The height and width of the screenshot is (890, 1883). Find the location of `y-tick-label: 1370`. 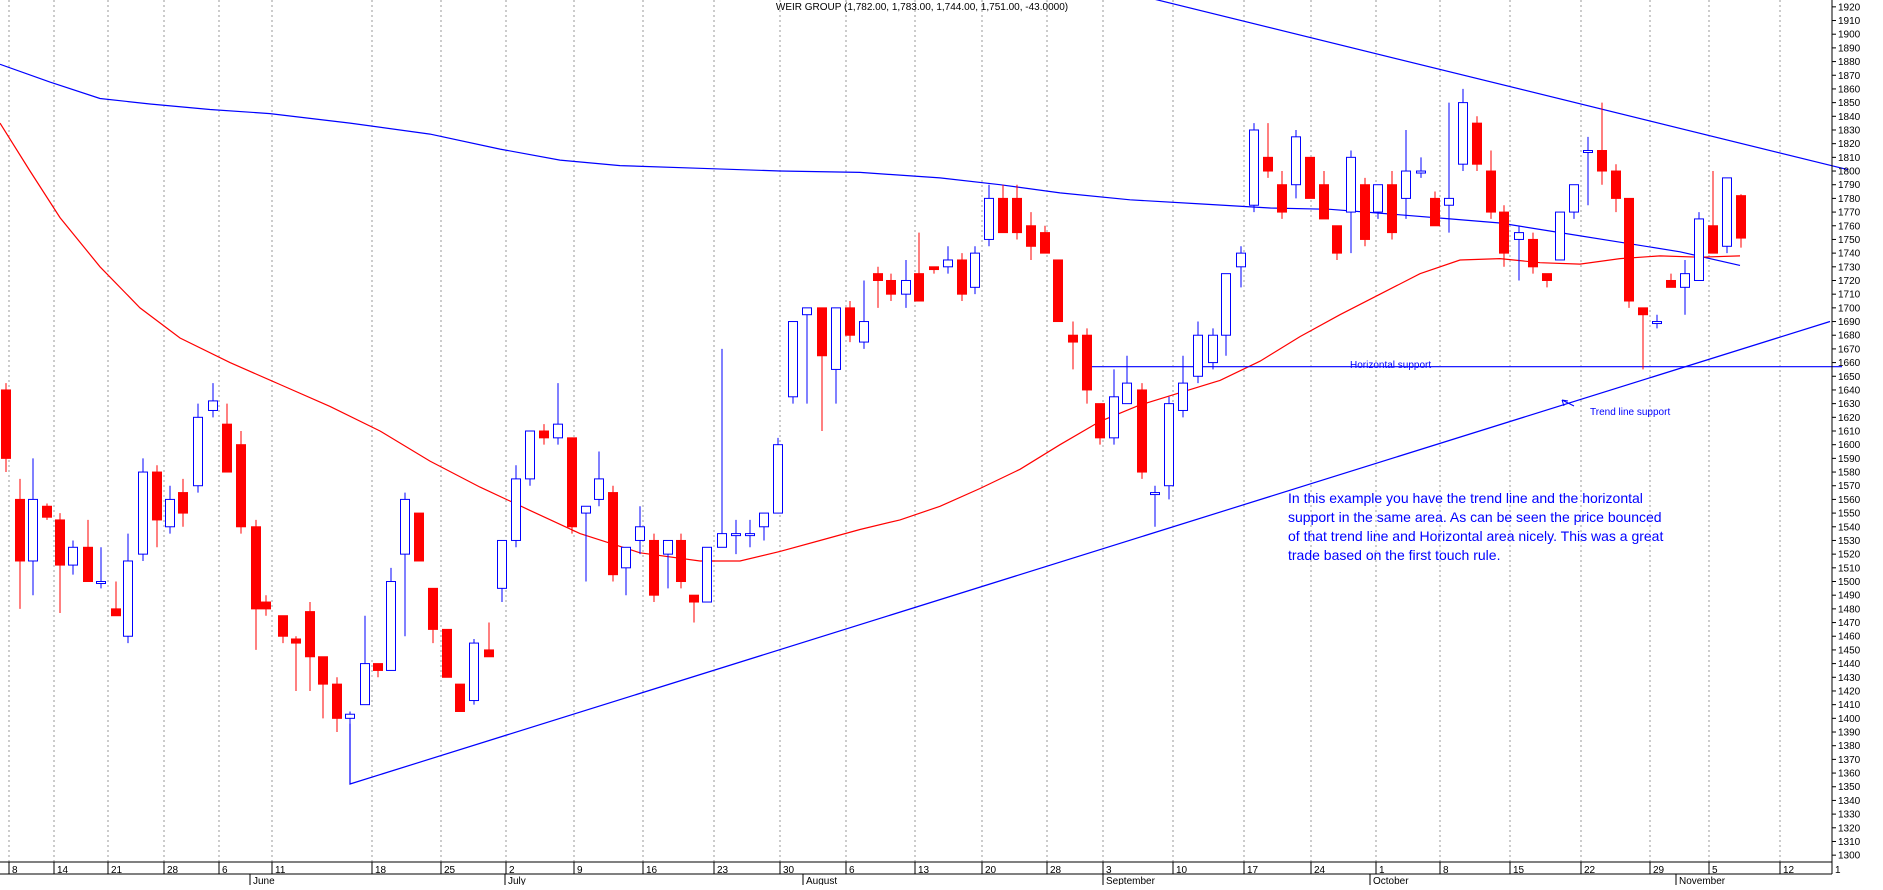

y-tick-label: 1370 is located at coordinates (1849, 760).